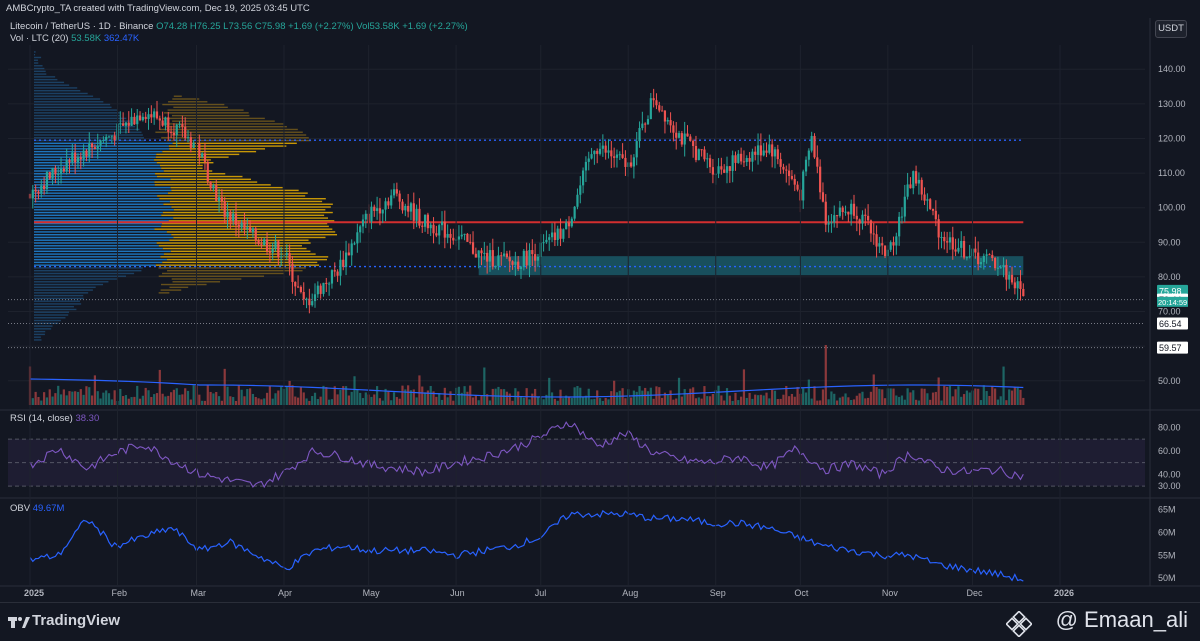  I want to click on time-tick-label: Oct, so click(801, 593).